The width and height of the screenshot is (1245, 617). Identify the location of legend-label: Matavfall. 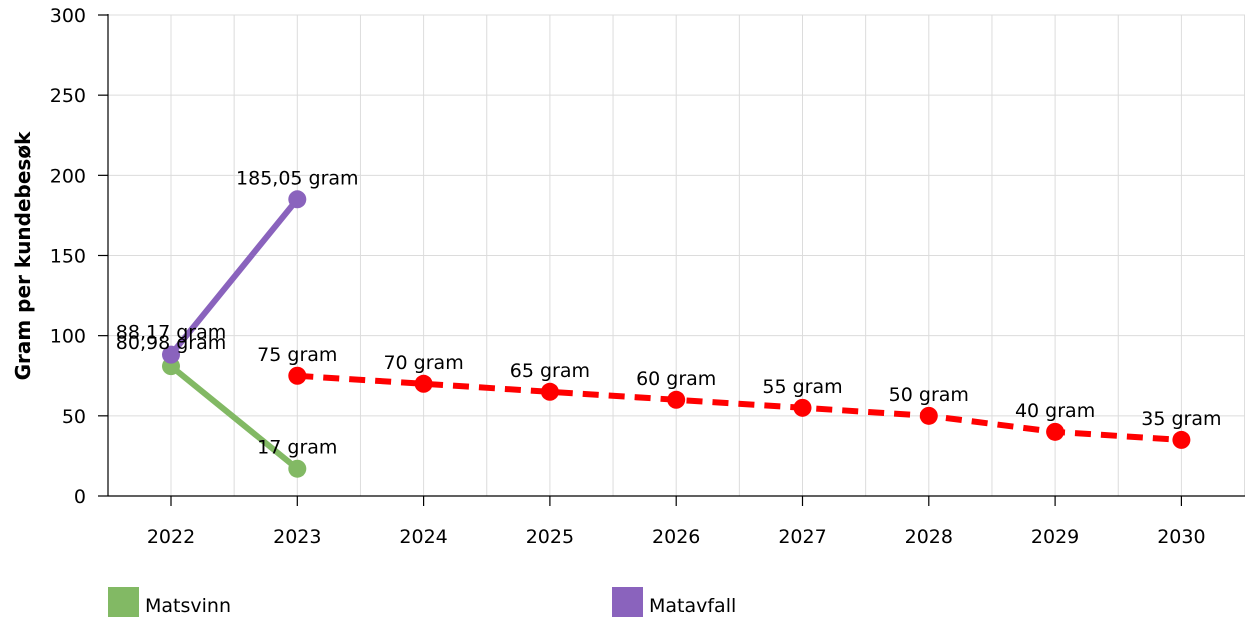
(692, 606).